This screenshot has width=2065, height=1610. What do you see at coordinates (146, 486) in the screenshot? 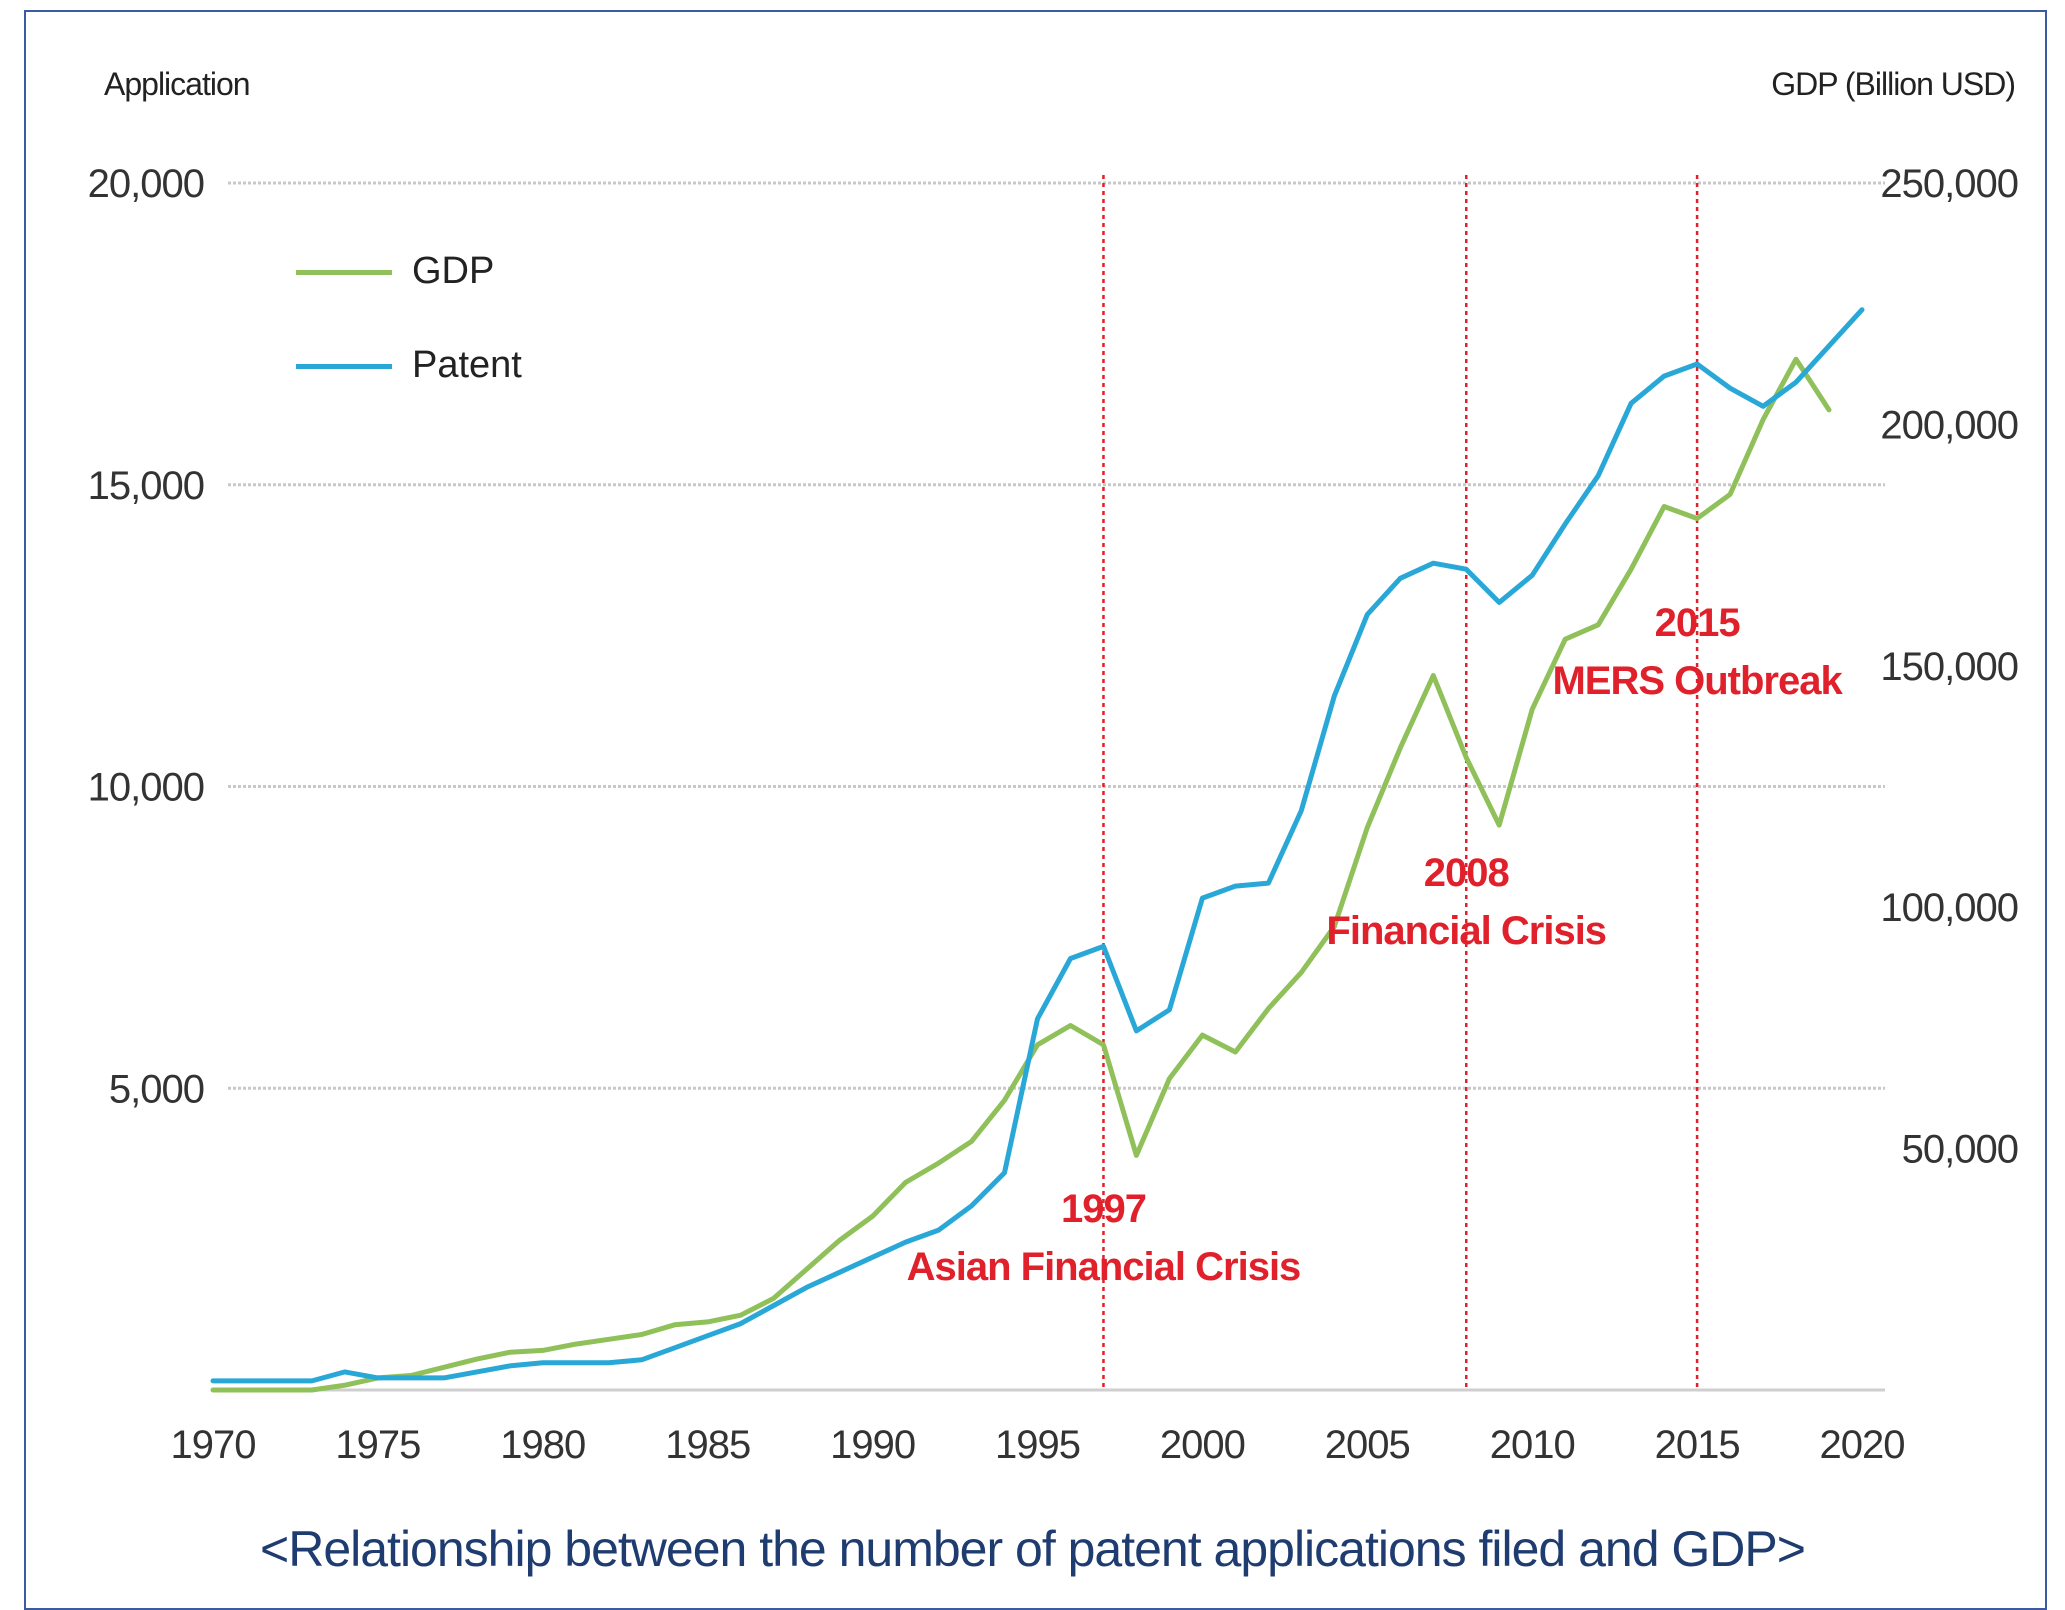
I see `y-left-tick-label: 15,000` at bounding box center [146, 486].